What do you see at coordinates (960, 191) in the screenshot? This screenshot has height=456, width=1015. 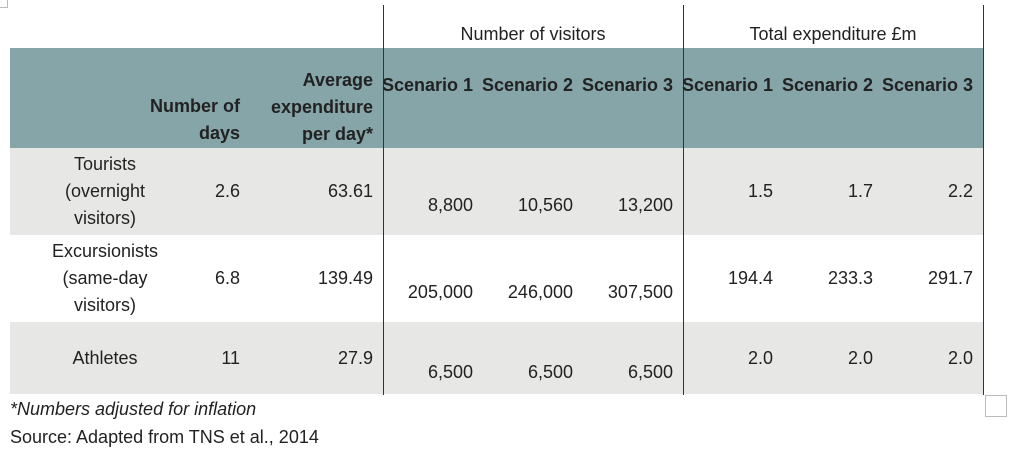 I see `cell: 2.2` at bounding box center [960, 191].